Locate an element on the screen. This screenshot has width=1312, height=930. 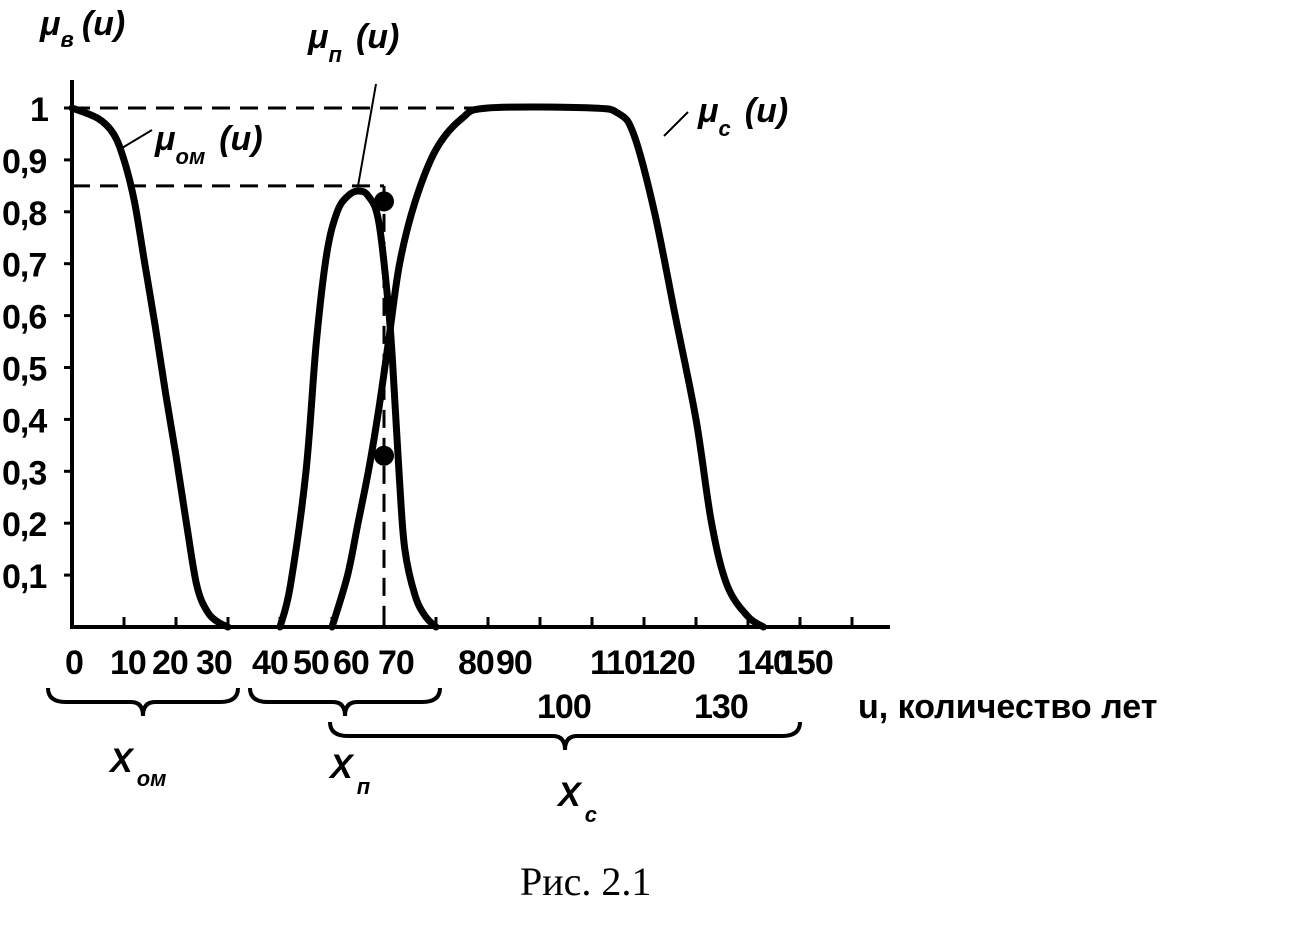
brace-п is located at coordinates (345, 702).